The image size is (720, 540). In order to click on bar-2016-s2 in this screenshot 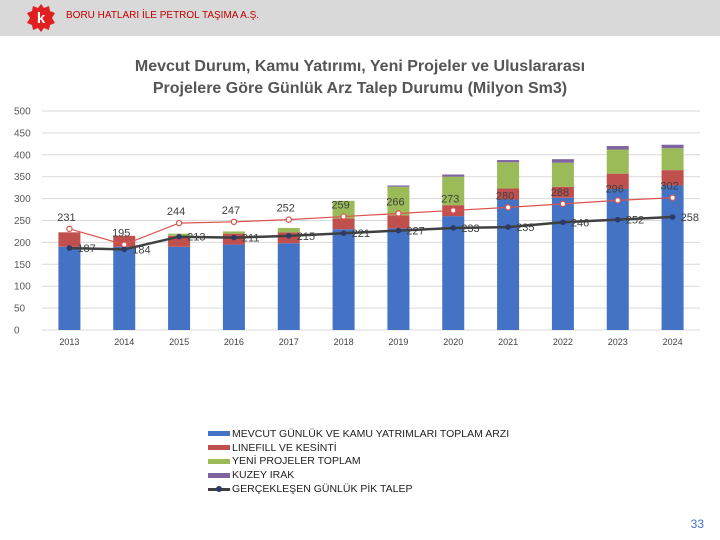, I will do `click(233, 232)`.